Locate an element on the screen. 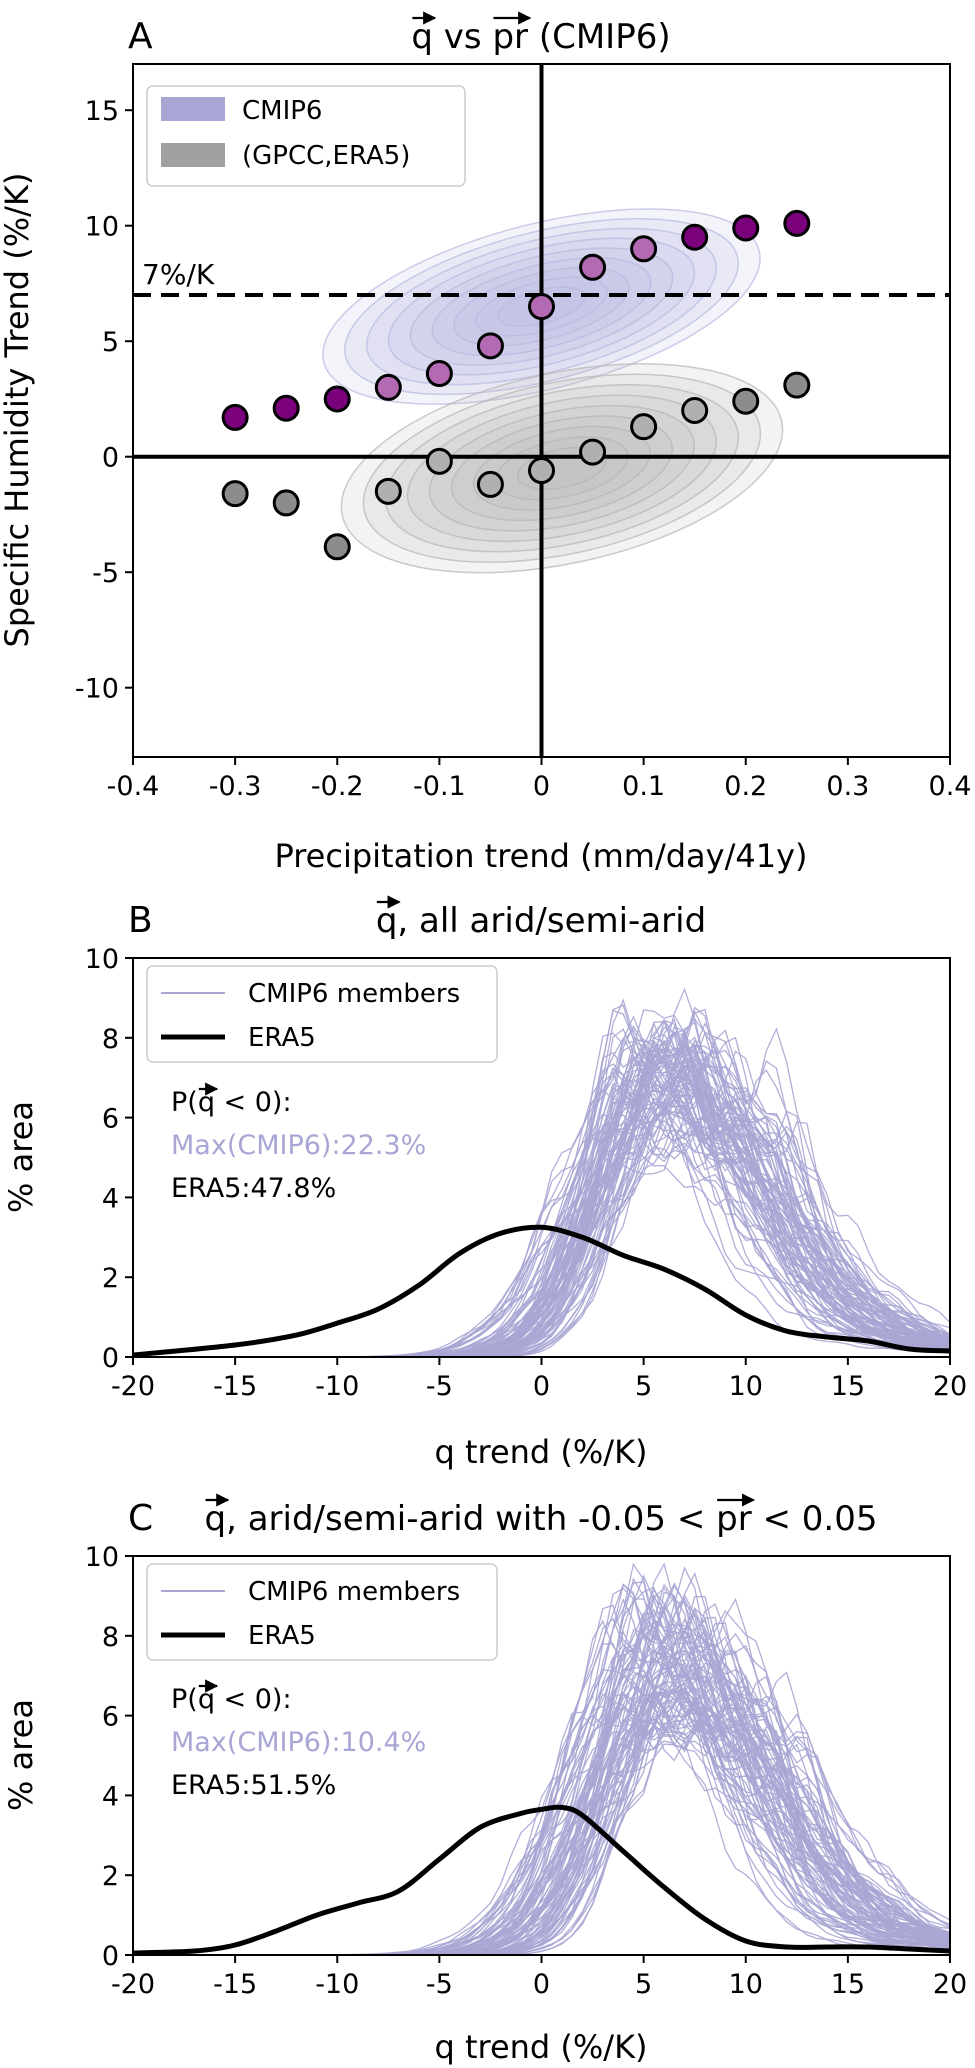 This screenshot has height=2068, width=975. x-tick-label: 20 is located at coordinates (950, 1984).